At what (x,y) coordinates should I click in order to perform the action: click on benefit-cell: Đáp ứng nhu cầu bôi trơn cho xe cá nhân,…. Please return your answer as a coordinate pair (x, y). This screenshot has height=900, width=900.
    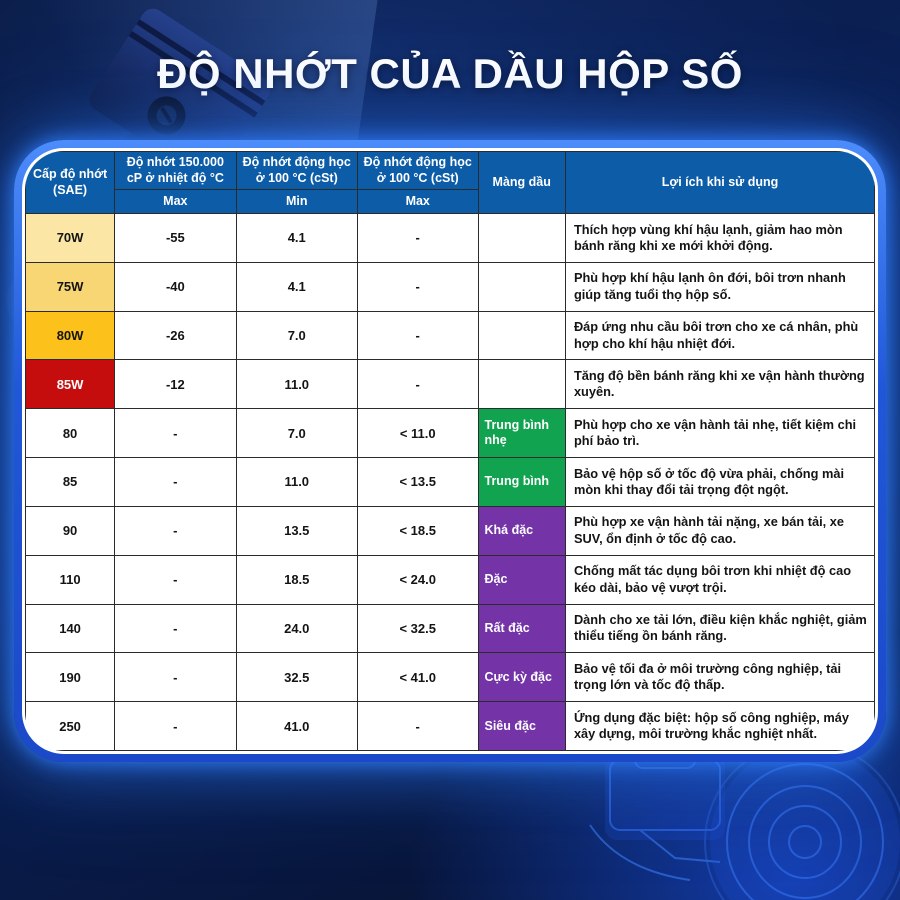
    Looking at the image, I should click on (719, 335).